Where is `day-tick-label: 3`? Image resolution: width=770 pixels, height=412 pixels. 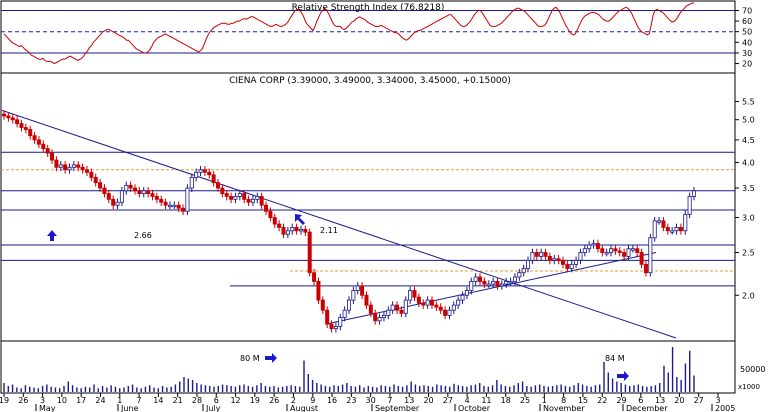
day-tick-label: 3 is located at coordinates (42, 400).